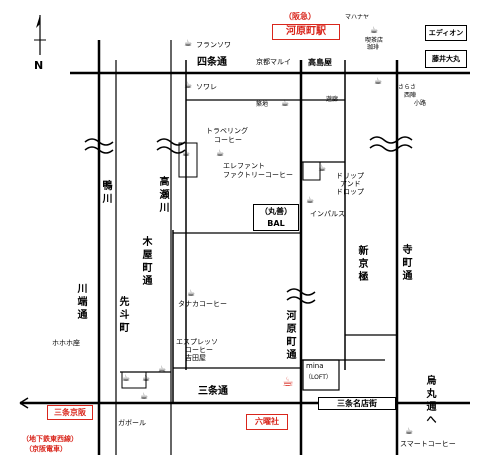  I want to click on cafe-espresso-label-2: コーヒー, so click(199, 350).